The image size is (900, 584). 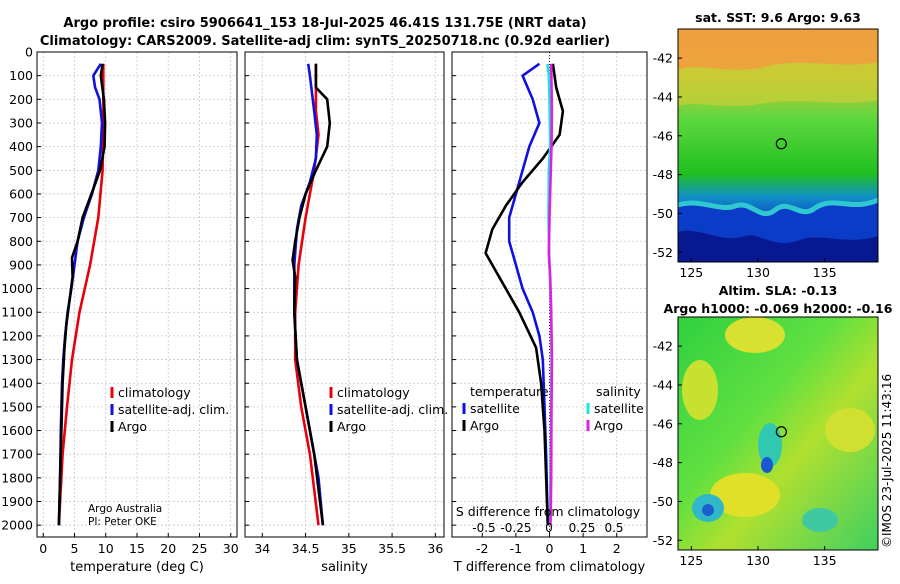 What do you see at coordinates (200, 548) in the screenshot?
I see `x-tick-label: 25` at bounding box center [200, 548].